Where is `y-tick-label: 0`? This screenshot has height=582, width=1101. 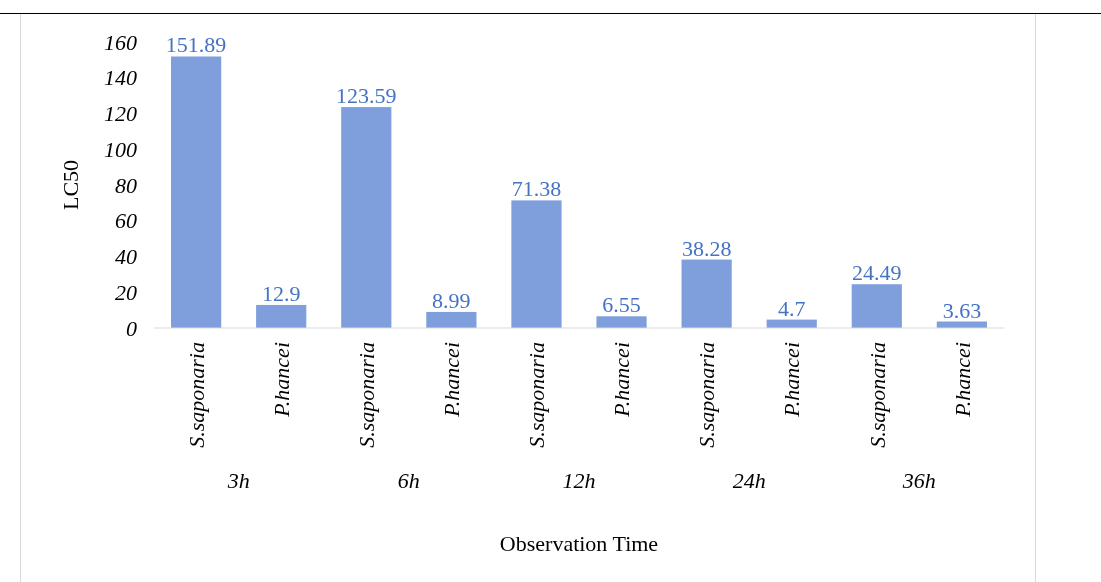
y-tick-label: 0 is located at coordinates (131, 328).